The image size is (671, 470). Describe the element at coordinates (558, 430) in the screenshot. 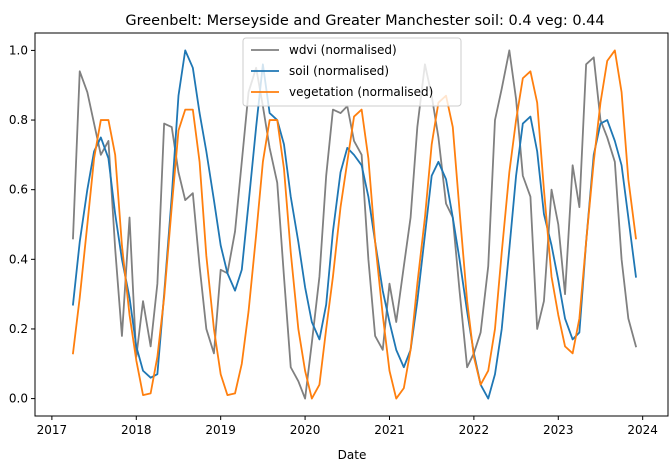

I see `x-tick-label: 2023` at that location.